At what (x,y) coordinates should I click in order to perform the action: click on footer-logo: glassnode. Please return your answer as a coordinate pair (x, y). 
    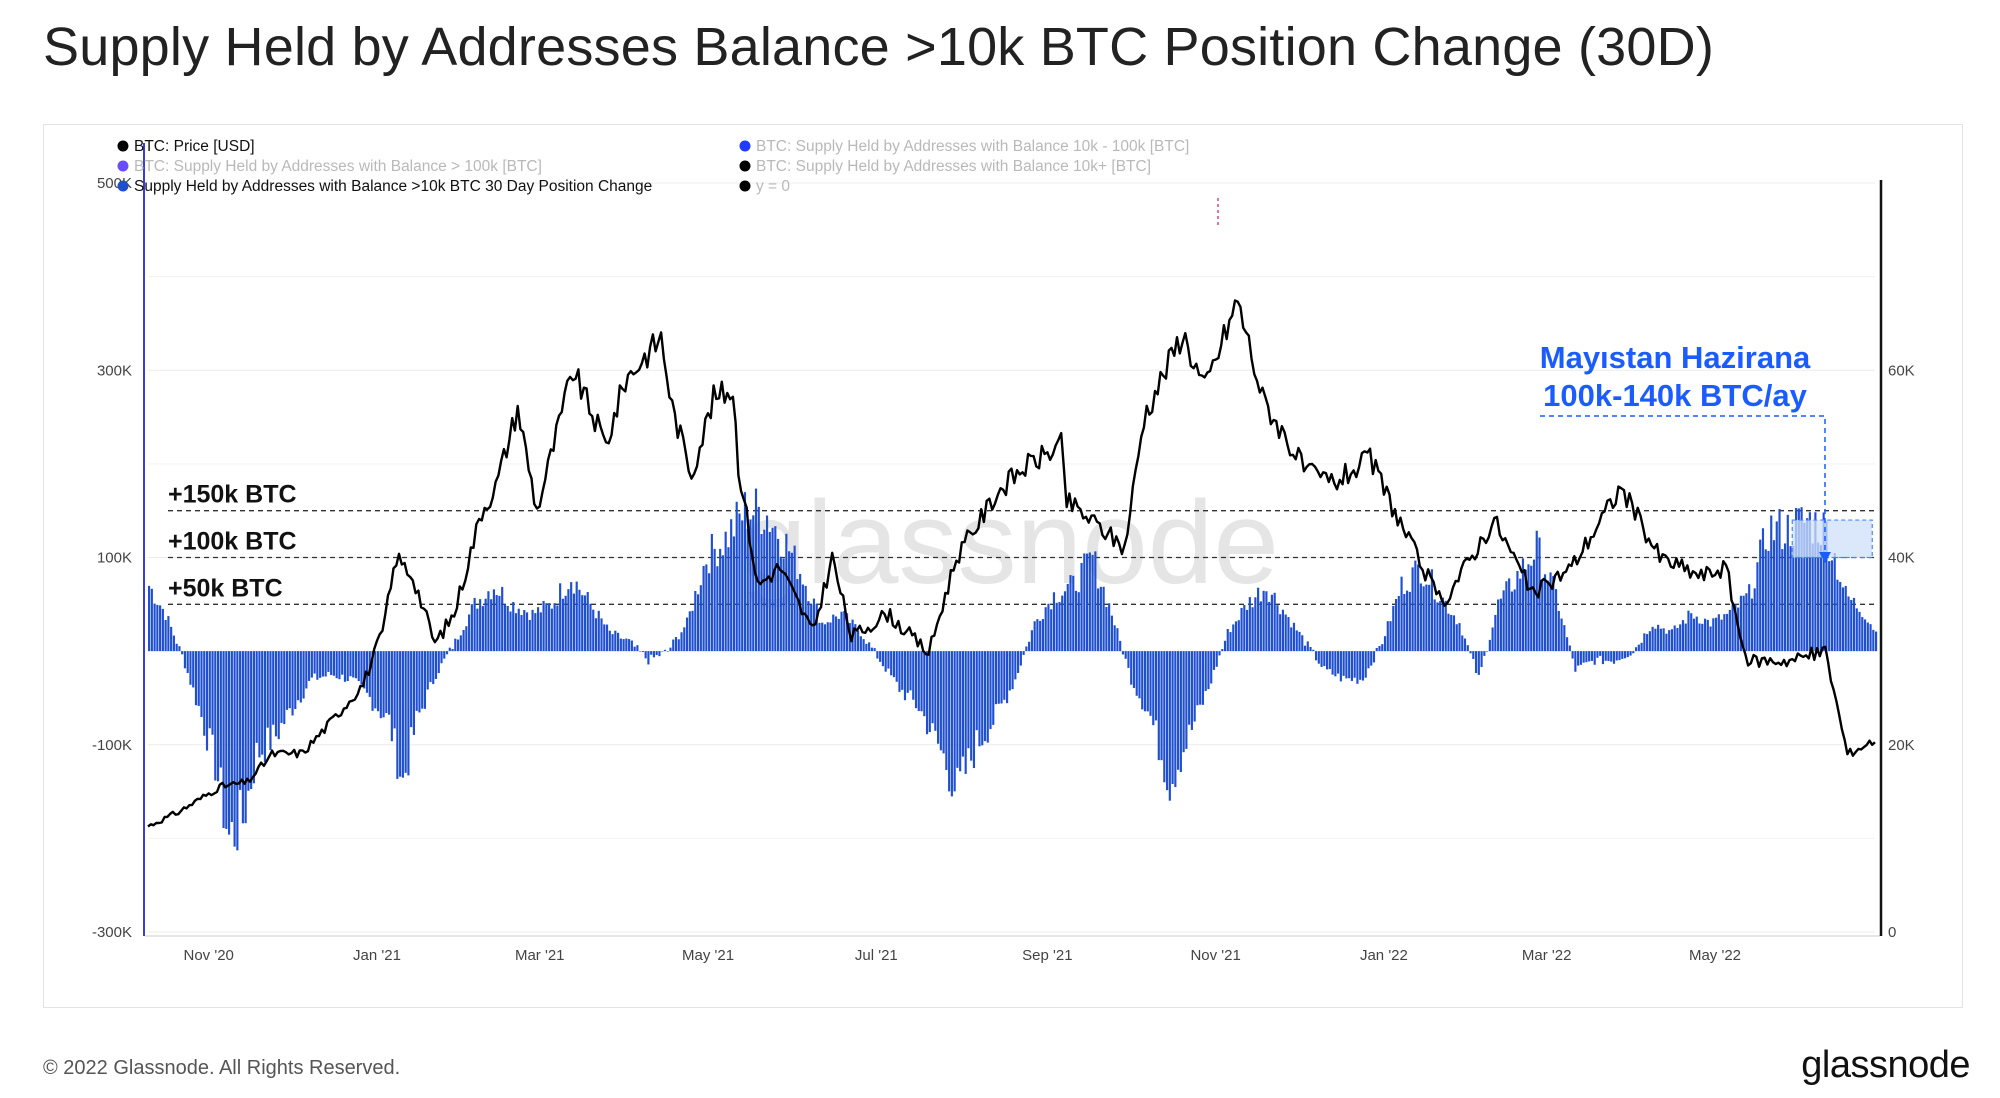
    Looking at the image, I should click on (1885, 1065).